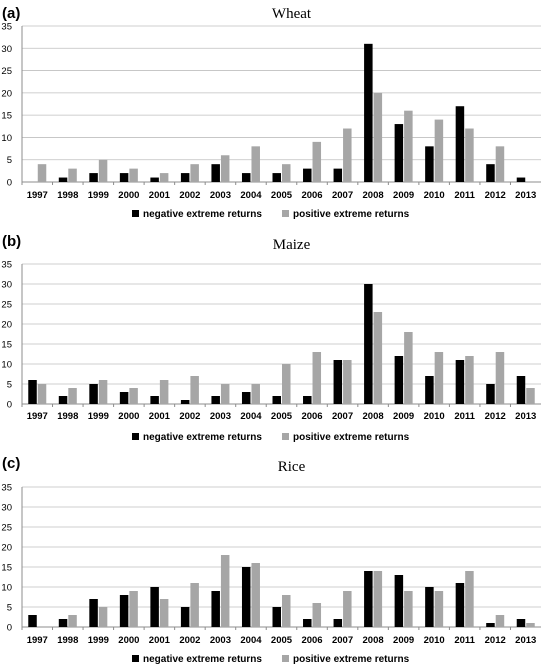 Image resolution: width=545 pixels, height=665 pixels. I want to click on bar-negative-2005, so click(276, 177).